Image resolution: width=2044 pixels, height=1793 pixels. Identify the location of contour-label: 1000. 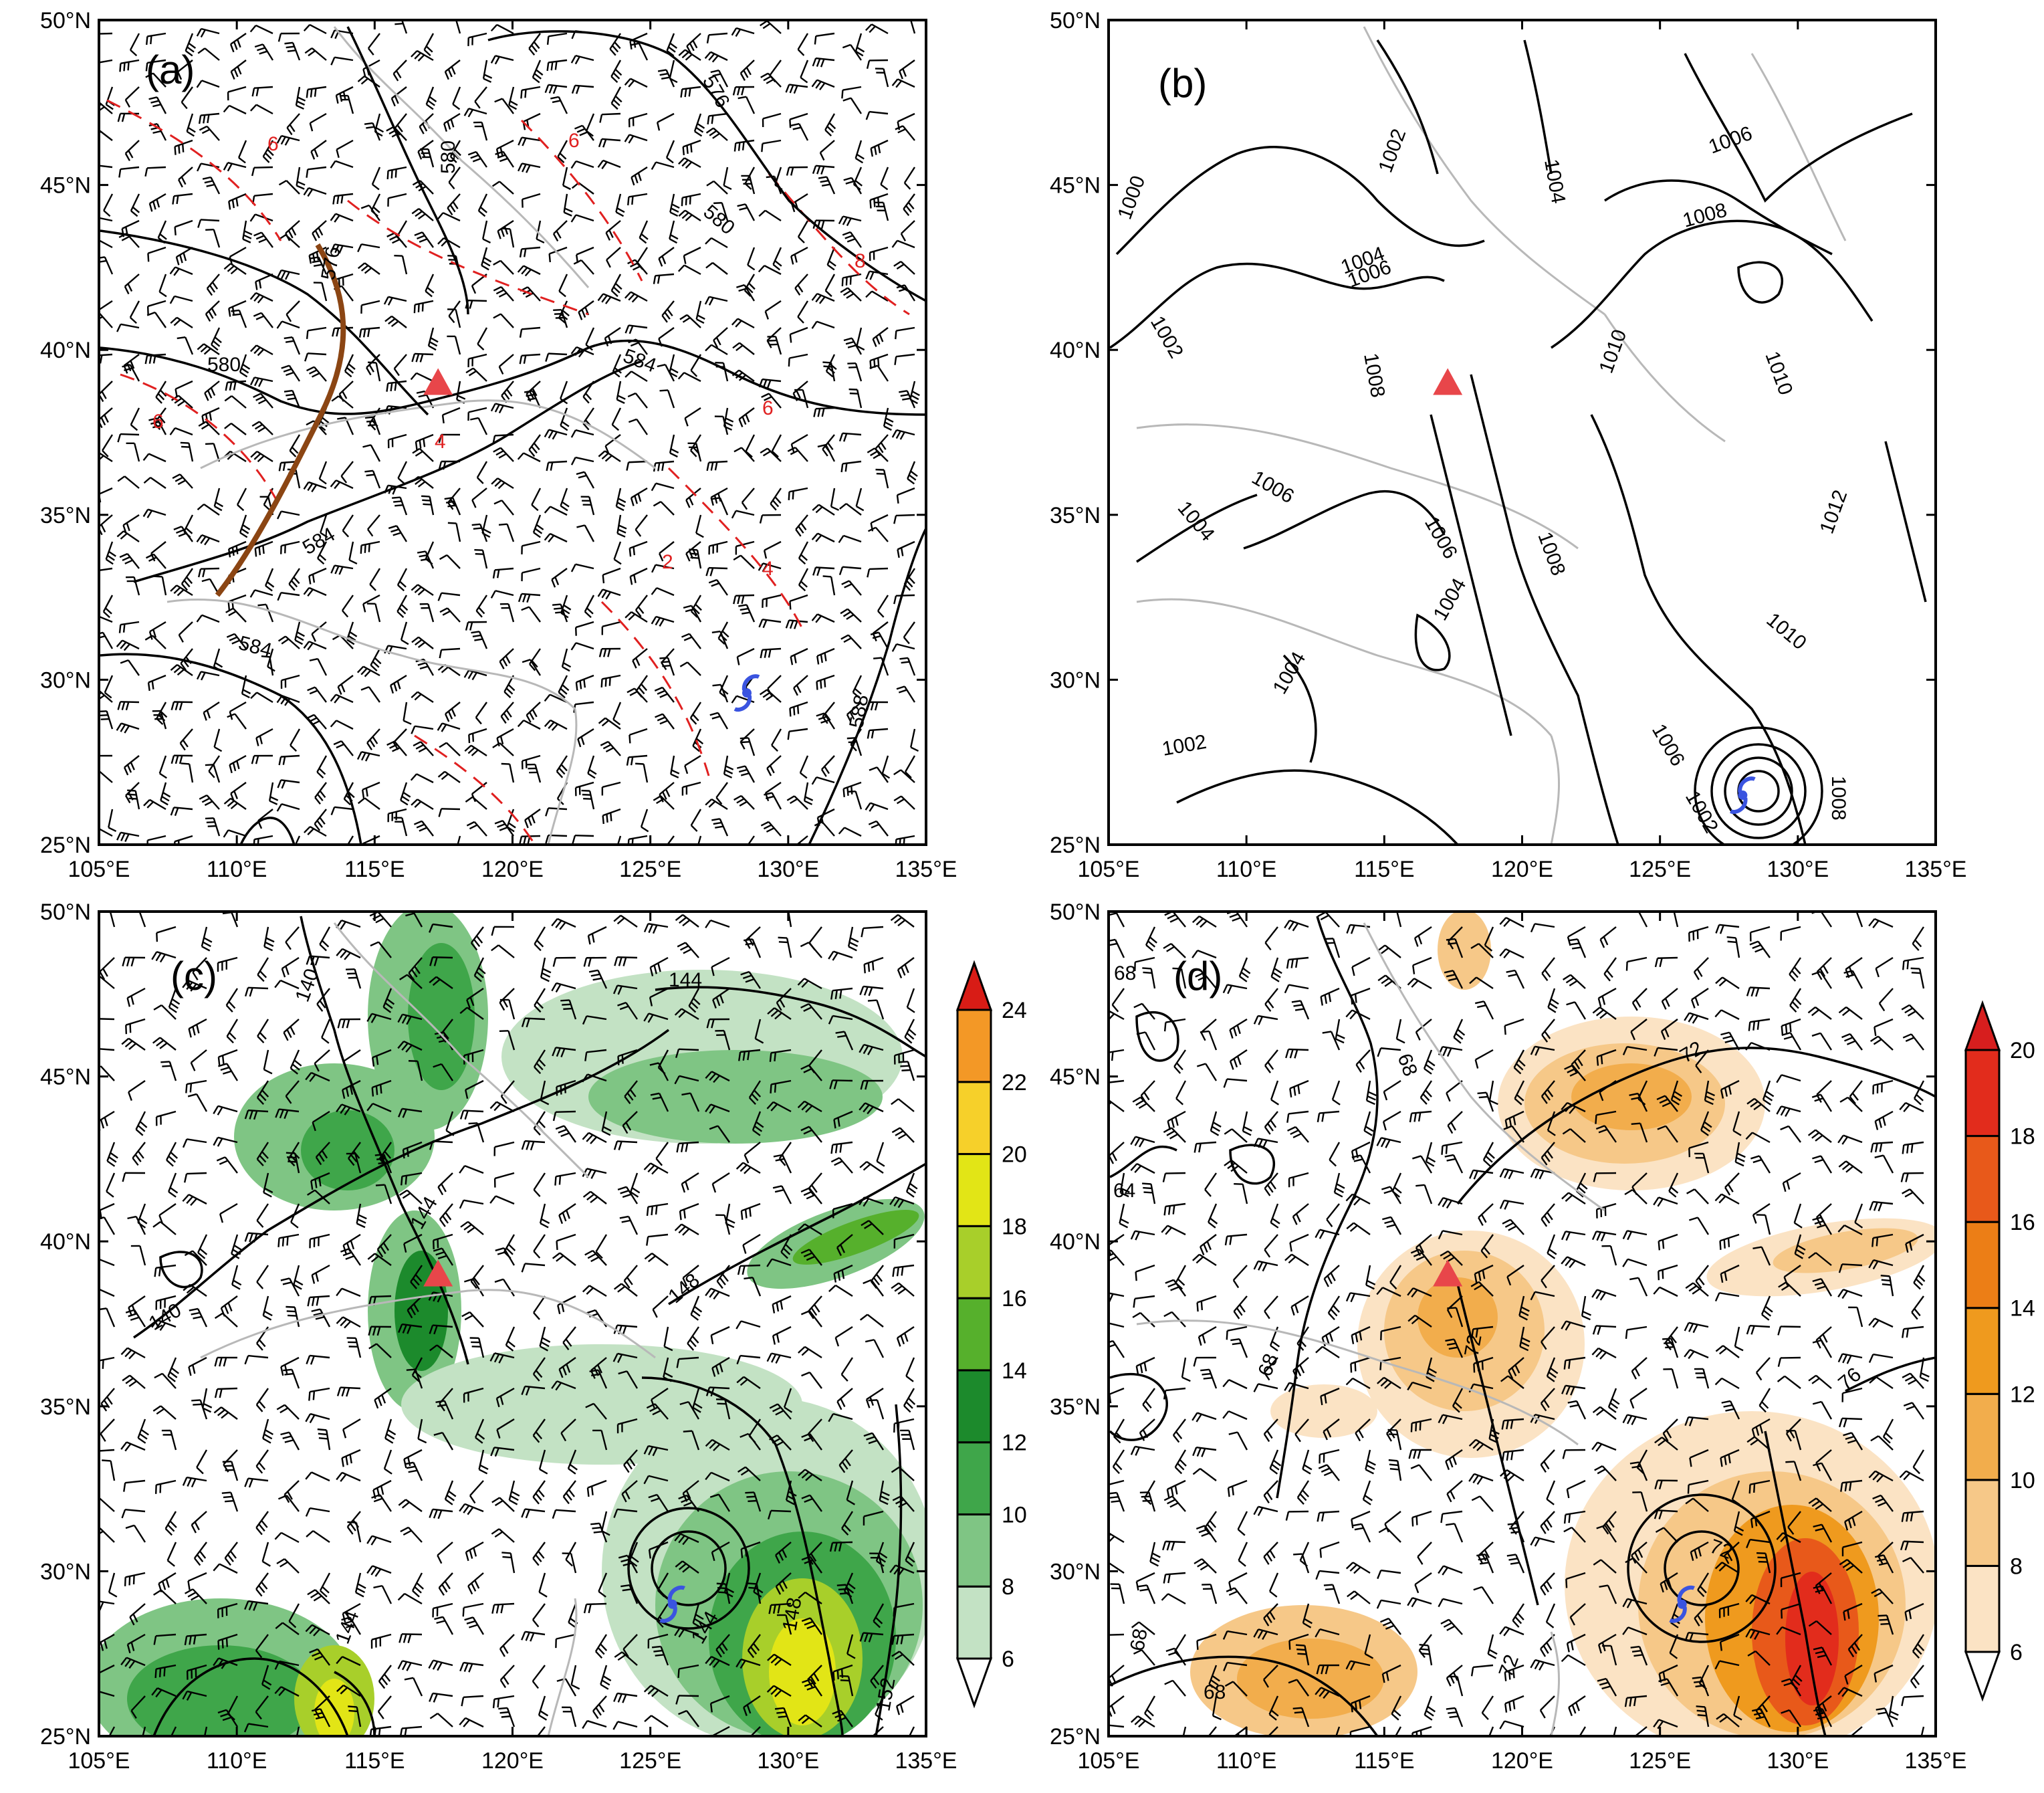
(1132, 197).